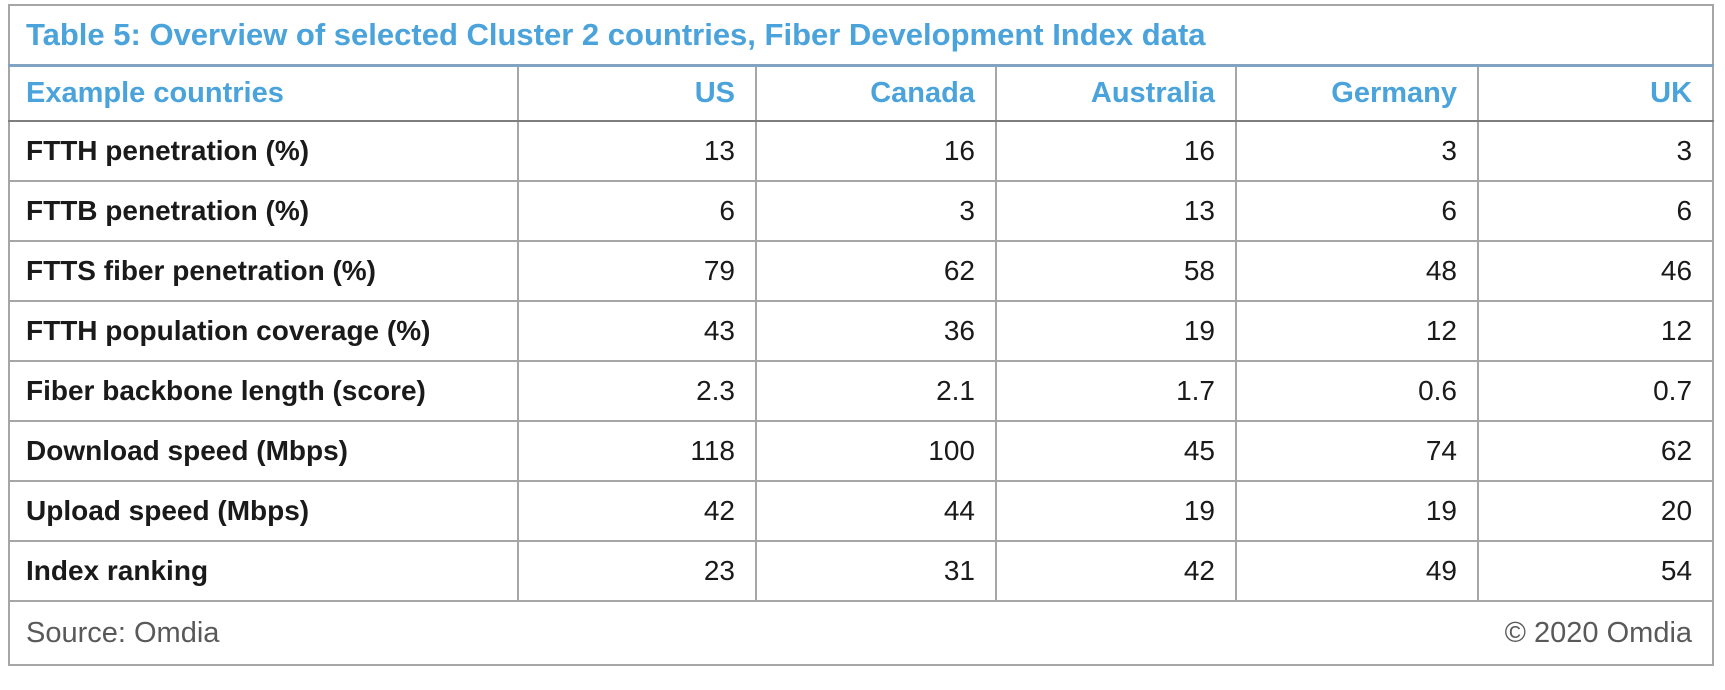  Describe the element at coordinates (1357, 391) in the screenshot. I see `cell-value: 0.6` at that location.